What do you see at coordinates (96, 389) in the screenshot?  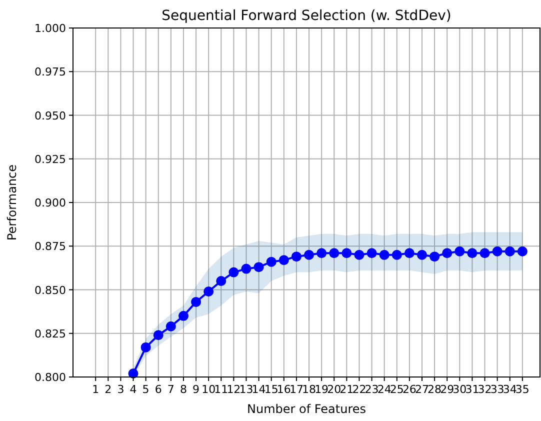 I see `x-tick-label: 1` at bounding box center [96, 389].